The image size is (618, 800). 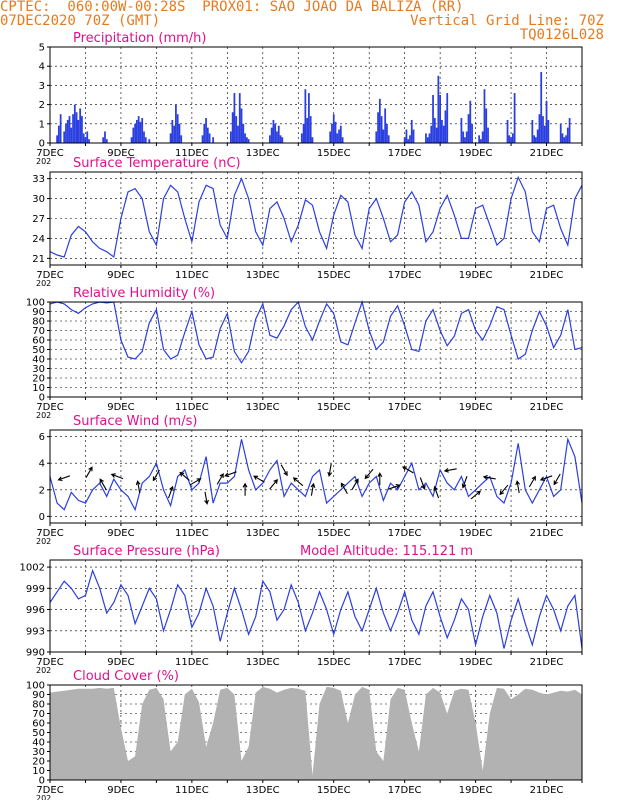 What do you see at coordinates (38, 724) in the screenshot?
I see `cloud-ytick-label: 60` at bounding box center [38, 724].